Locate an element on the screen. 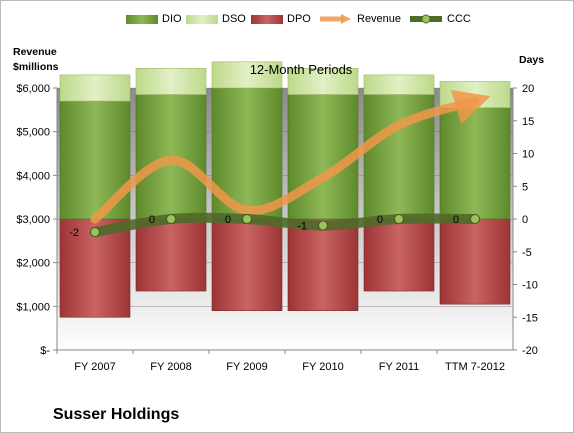 This screenshot has width=574, height=433. right-tick-label: -20 is located at coordinates (530, 351).